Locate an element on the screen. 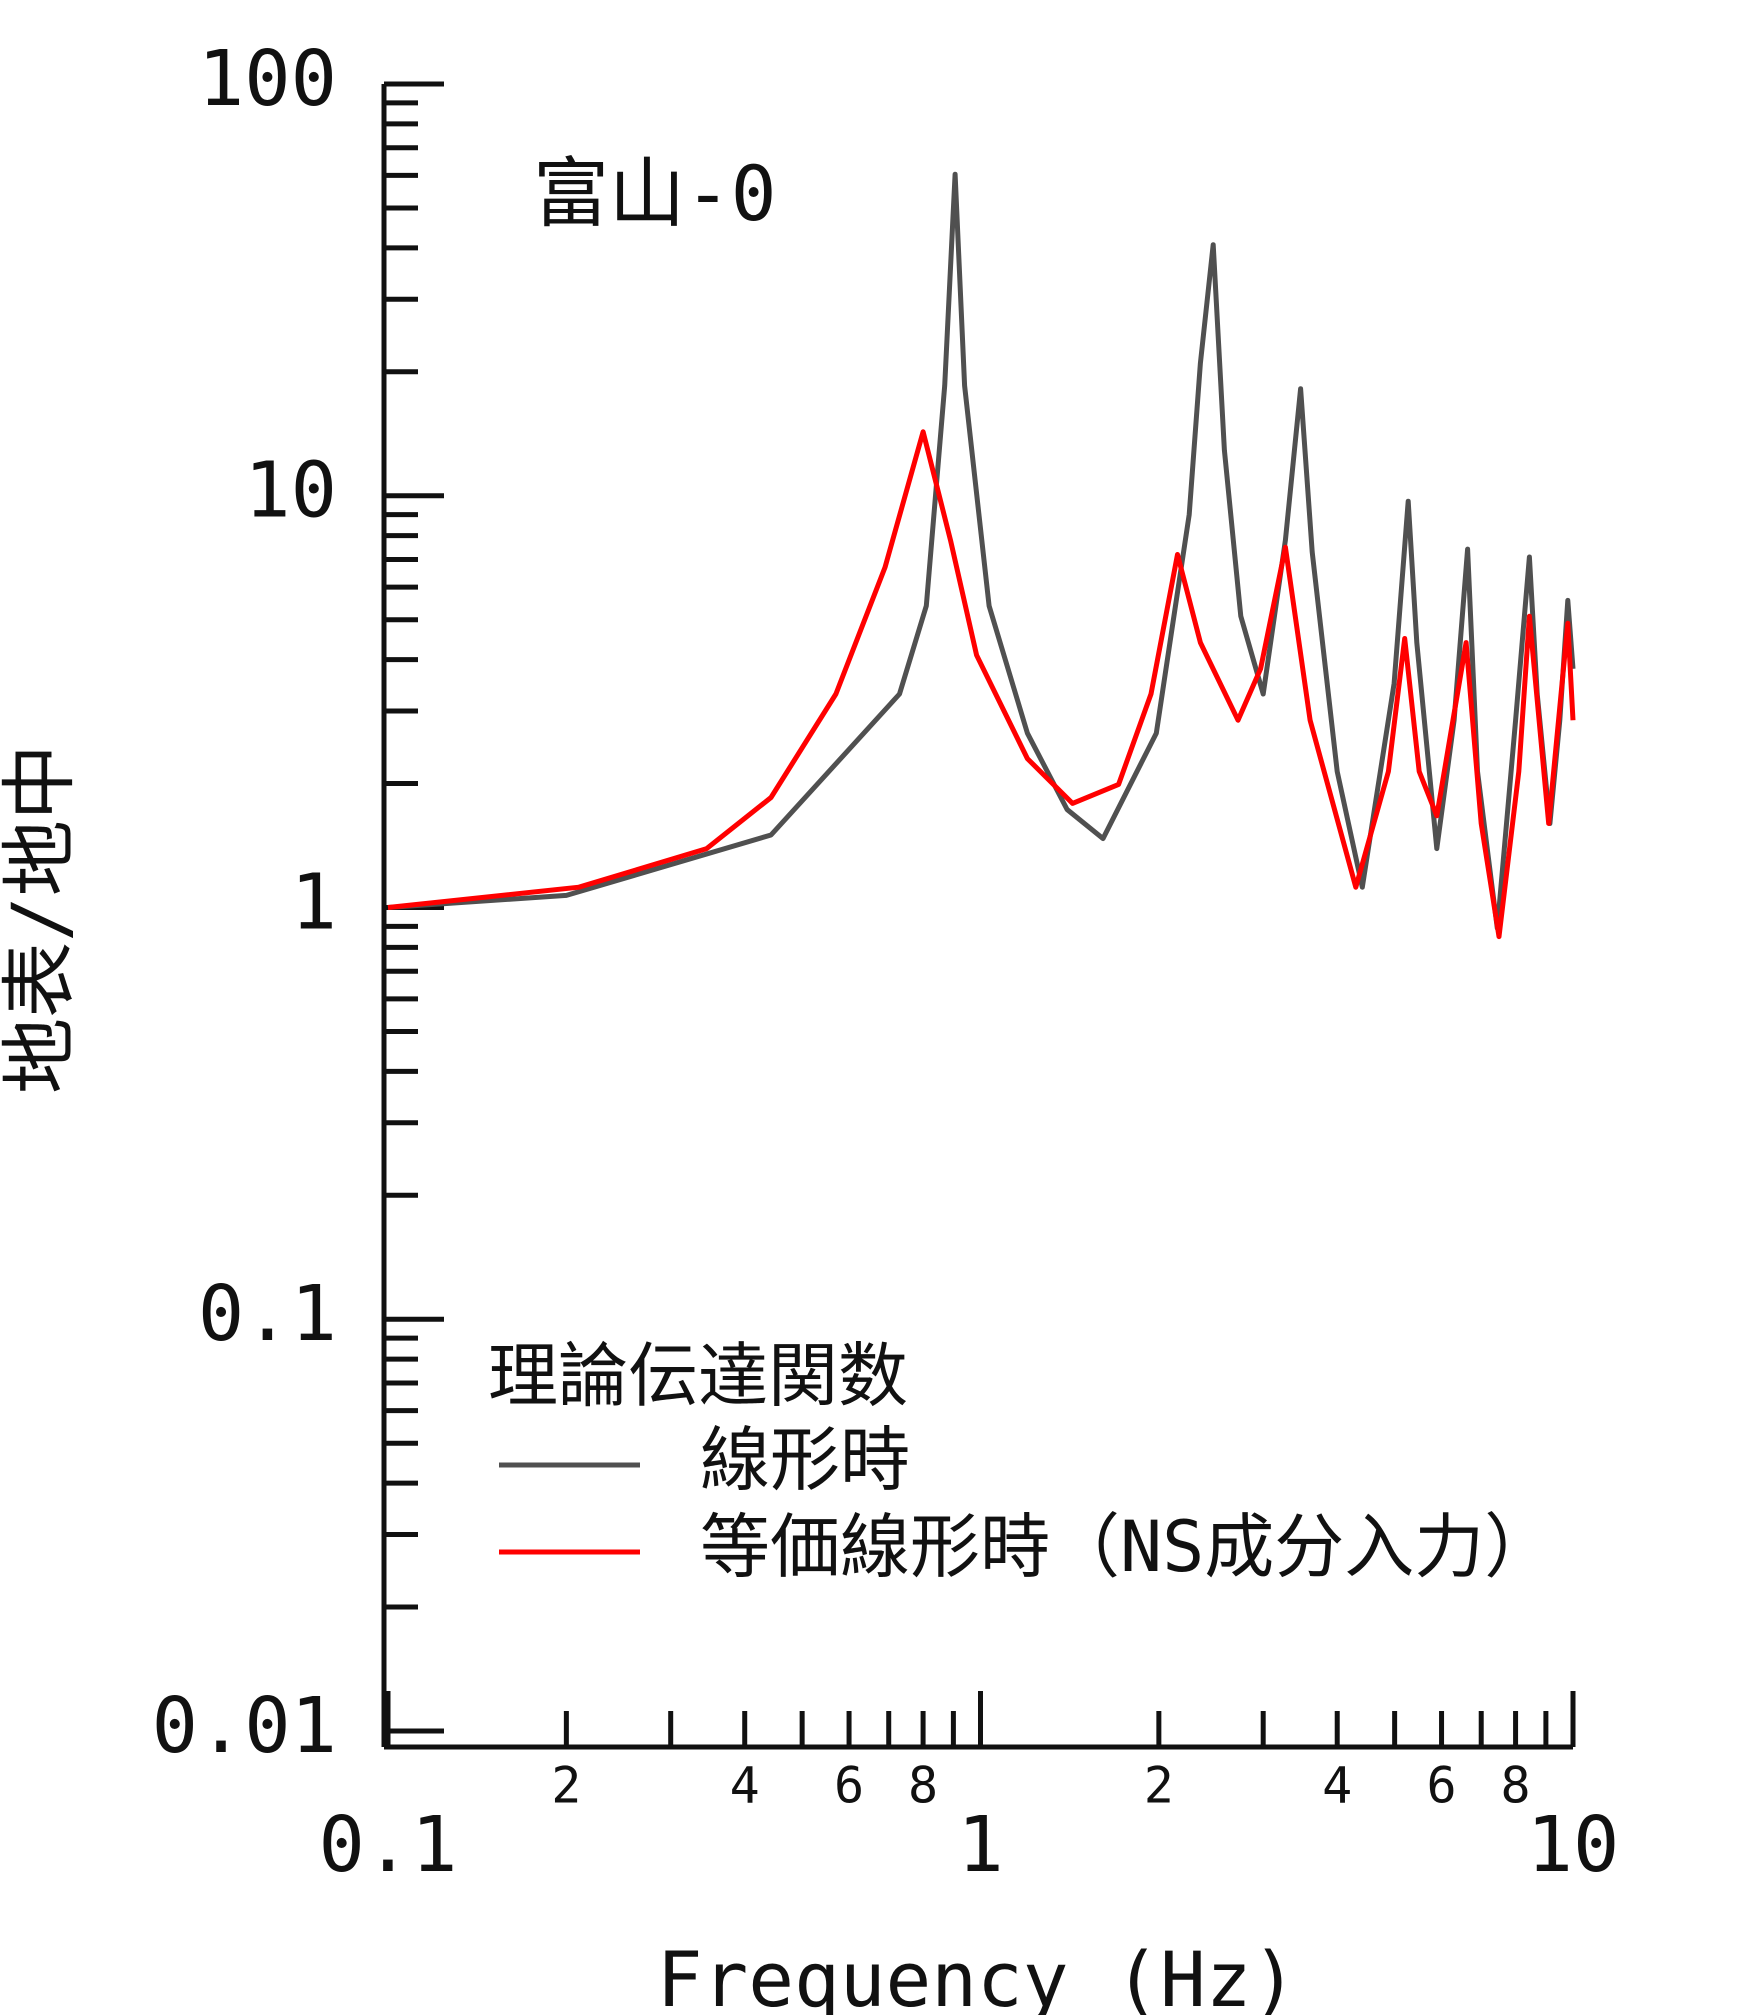 This screenshot has width=1748, height=2015. x-tick-label: 0.1 is located at coordinates (387, 1845).